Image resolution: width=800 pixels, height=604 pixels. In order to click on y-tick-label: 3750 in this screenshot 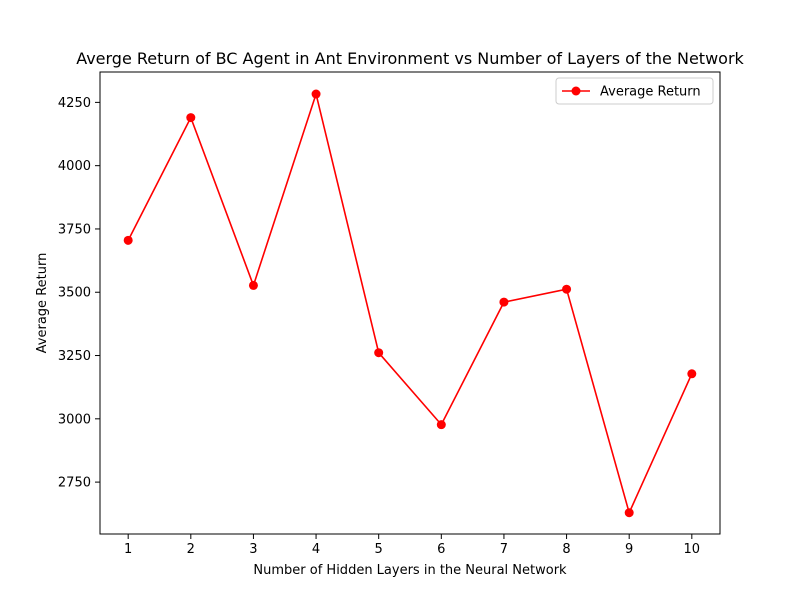, I will do `click(74, 229)`.